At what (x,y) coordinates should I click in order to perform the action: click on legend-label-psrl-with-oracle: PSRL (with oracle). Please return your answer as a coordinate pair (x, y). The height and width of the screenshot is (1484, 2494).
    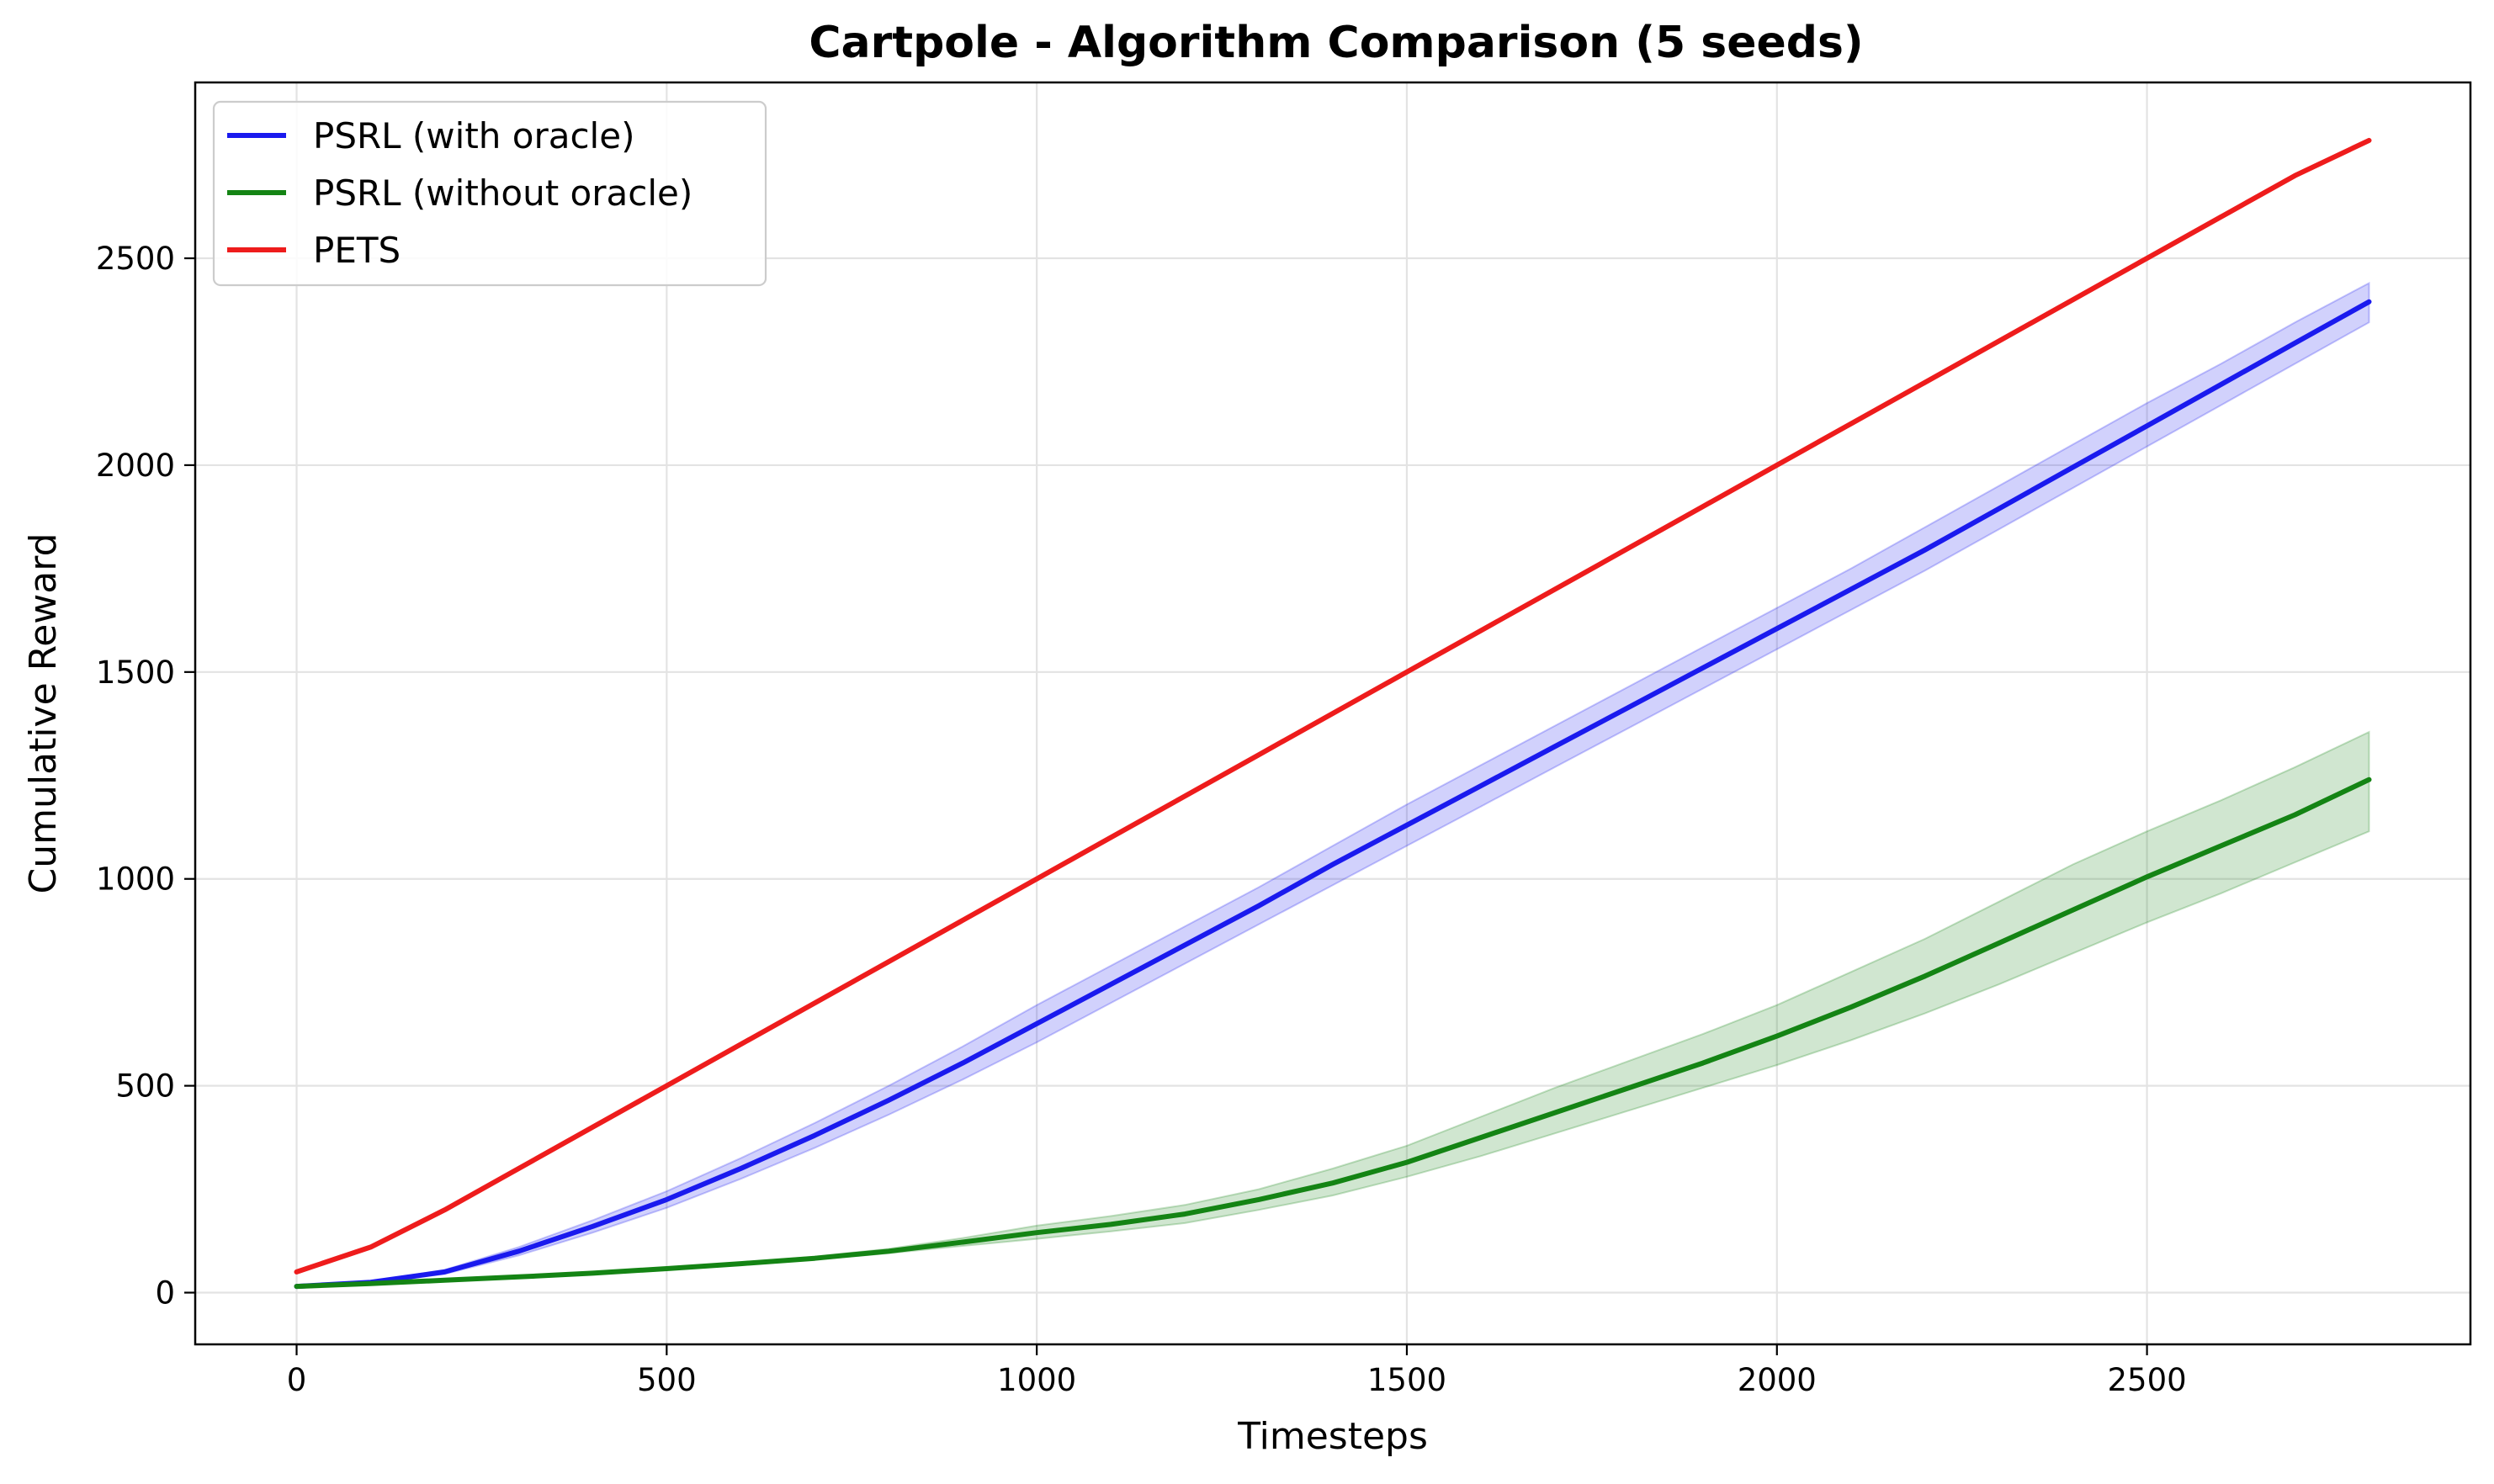
    Looking at the image, I should click on (474, 135).